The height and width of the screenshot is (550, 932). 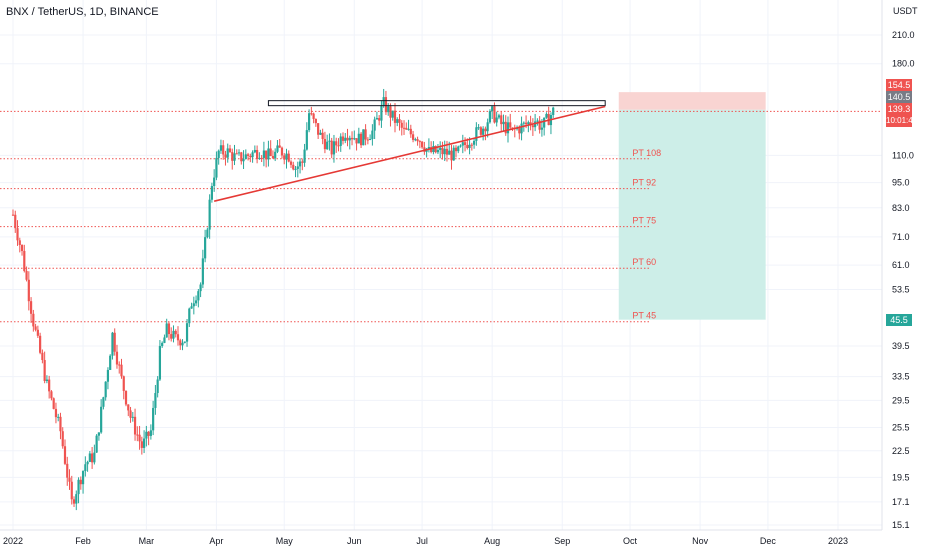 I want to click on price-tick-label: 25.5, so click(x=901, y=427).